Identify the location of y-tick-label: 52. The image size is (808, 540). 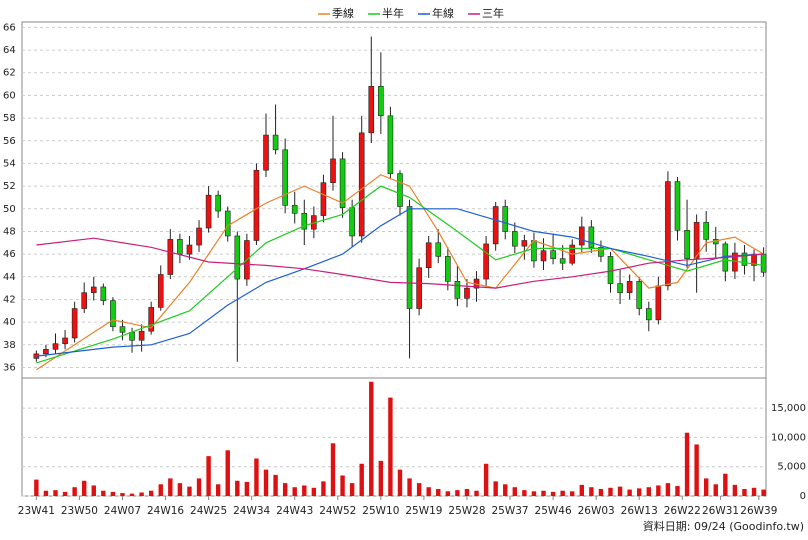
(9, 186).